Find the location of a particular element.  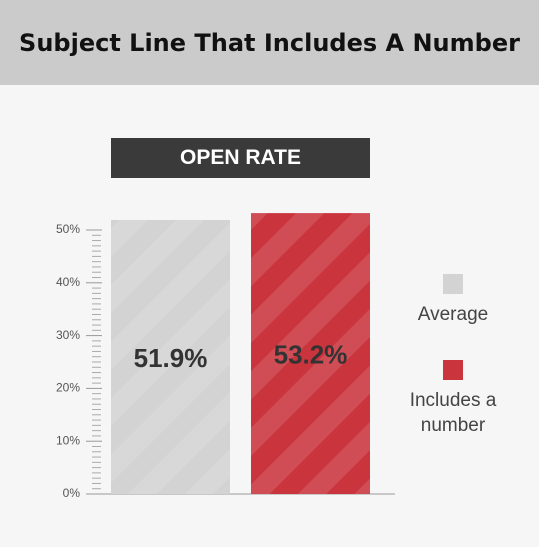

value-label: 51.9% is located at coordinates (171, 358).